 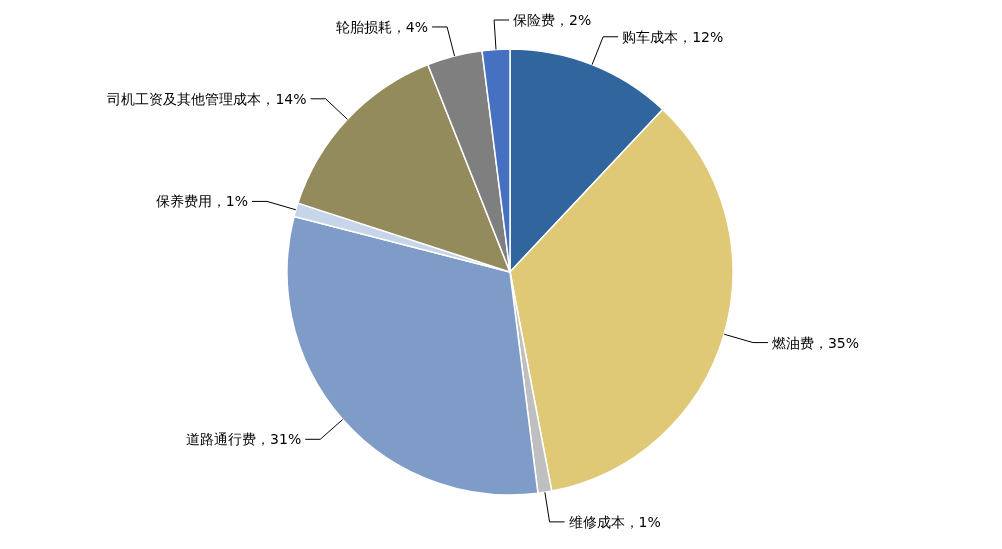 What do you see at coordinates (614, 521) in the screenshot?
I see `slice-label: 维修成本，1%` at bounding box center [614, 521].